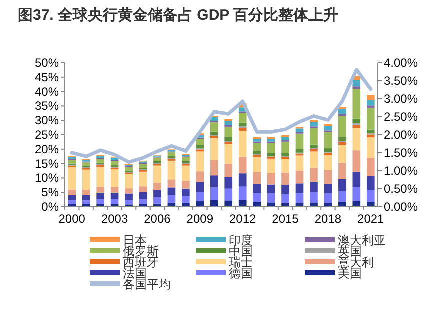 This screenshot has width=433, height=331. Describe the element at coordinates (286, 219) in the screenshot. I see `x-tick-label: 2015` at that location.